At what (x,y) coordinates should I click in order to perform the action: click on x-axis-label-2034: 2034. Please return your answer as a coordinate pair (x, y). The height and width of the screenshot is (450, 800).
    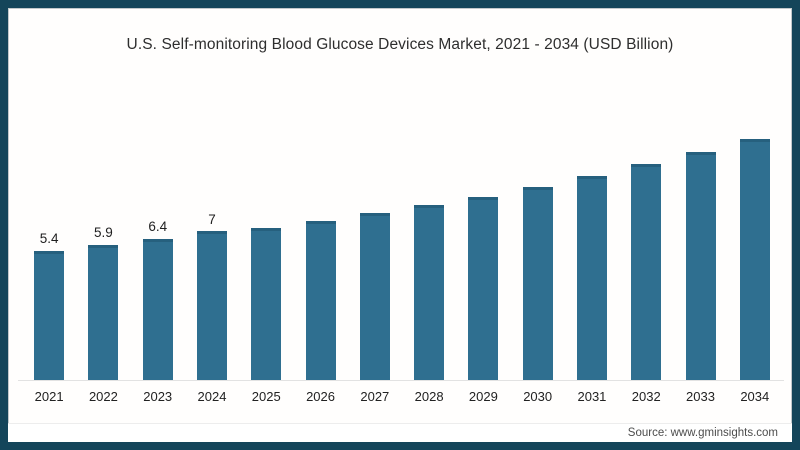
    Looking at the image, I should click on (755, 396).